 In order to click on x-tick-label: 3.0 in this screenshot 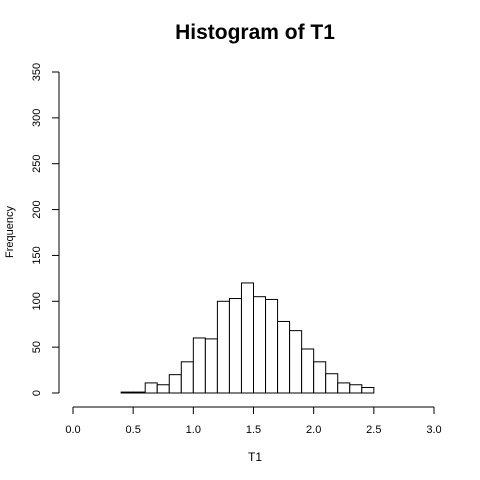, I will do `click(433, 430)`.